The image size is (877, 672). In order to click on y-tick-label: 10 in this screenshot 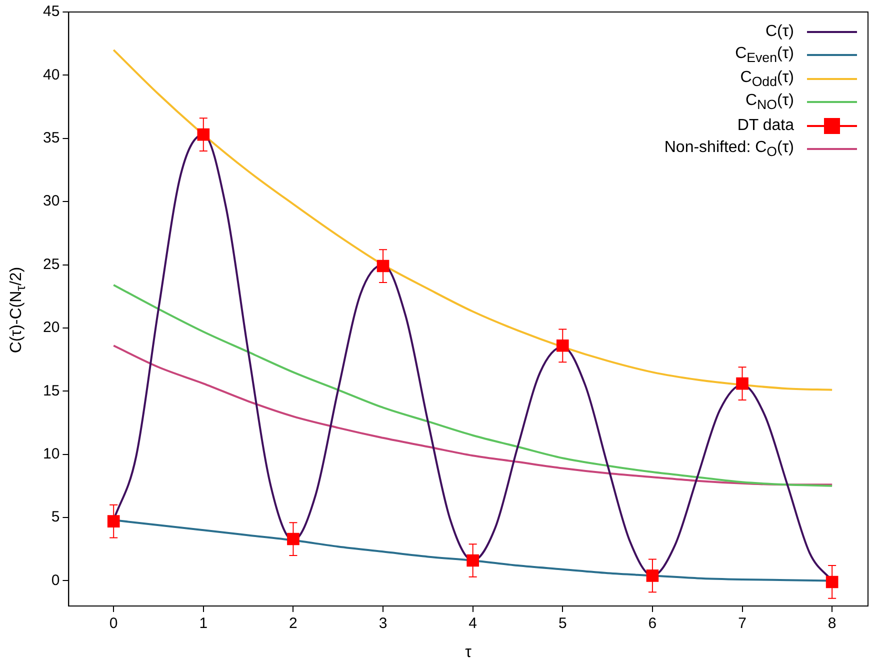, I will do `click(51, 453)`.